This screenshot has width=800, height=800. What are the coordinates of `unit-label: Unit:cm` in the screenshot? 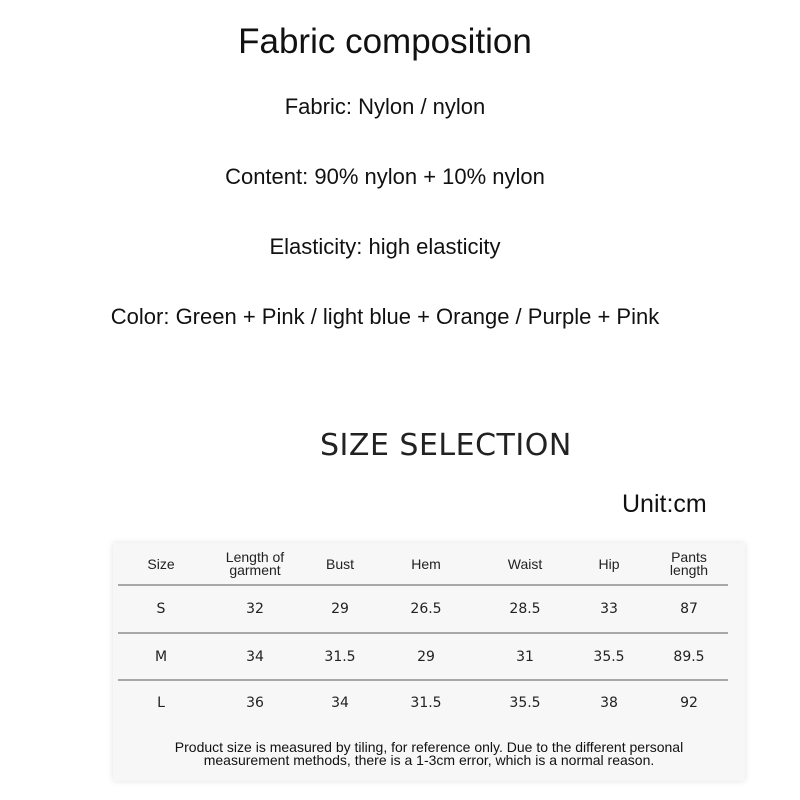 It's located at (664, 504).